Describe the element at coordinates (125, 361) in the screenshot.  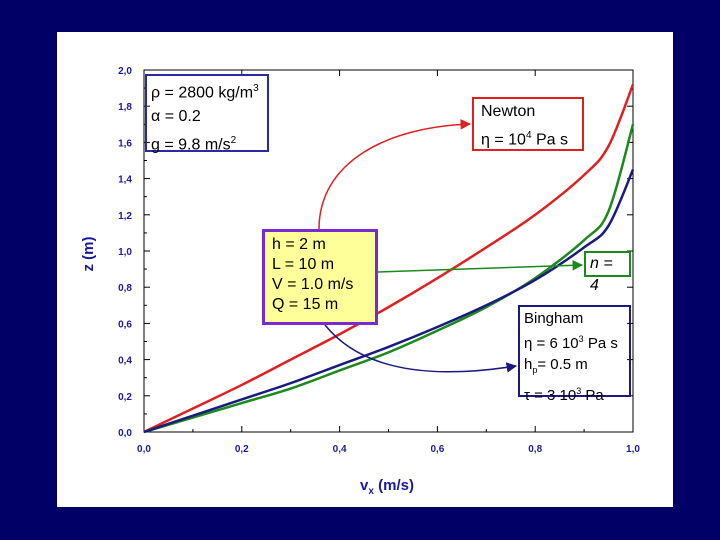
I see `y-tick-label: 0,4` at that location.